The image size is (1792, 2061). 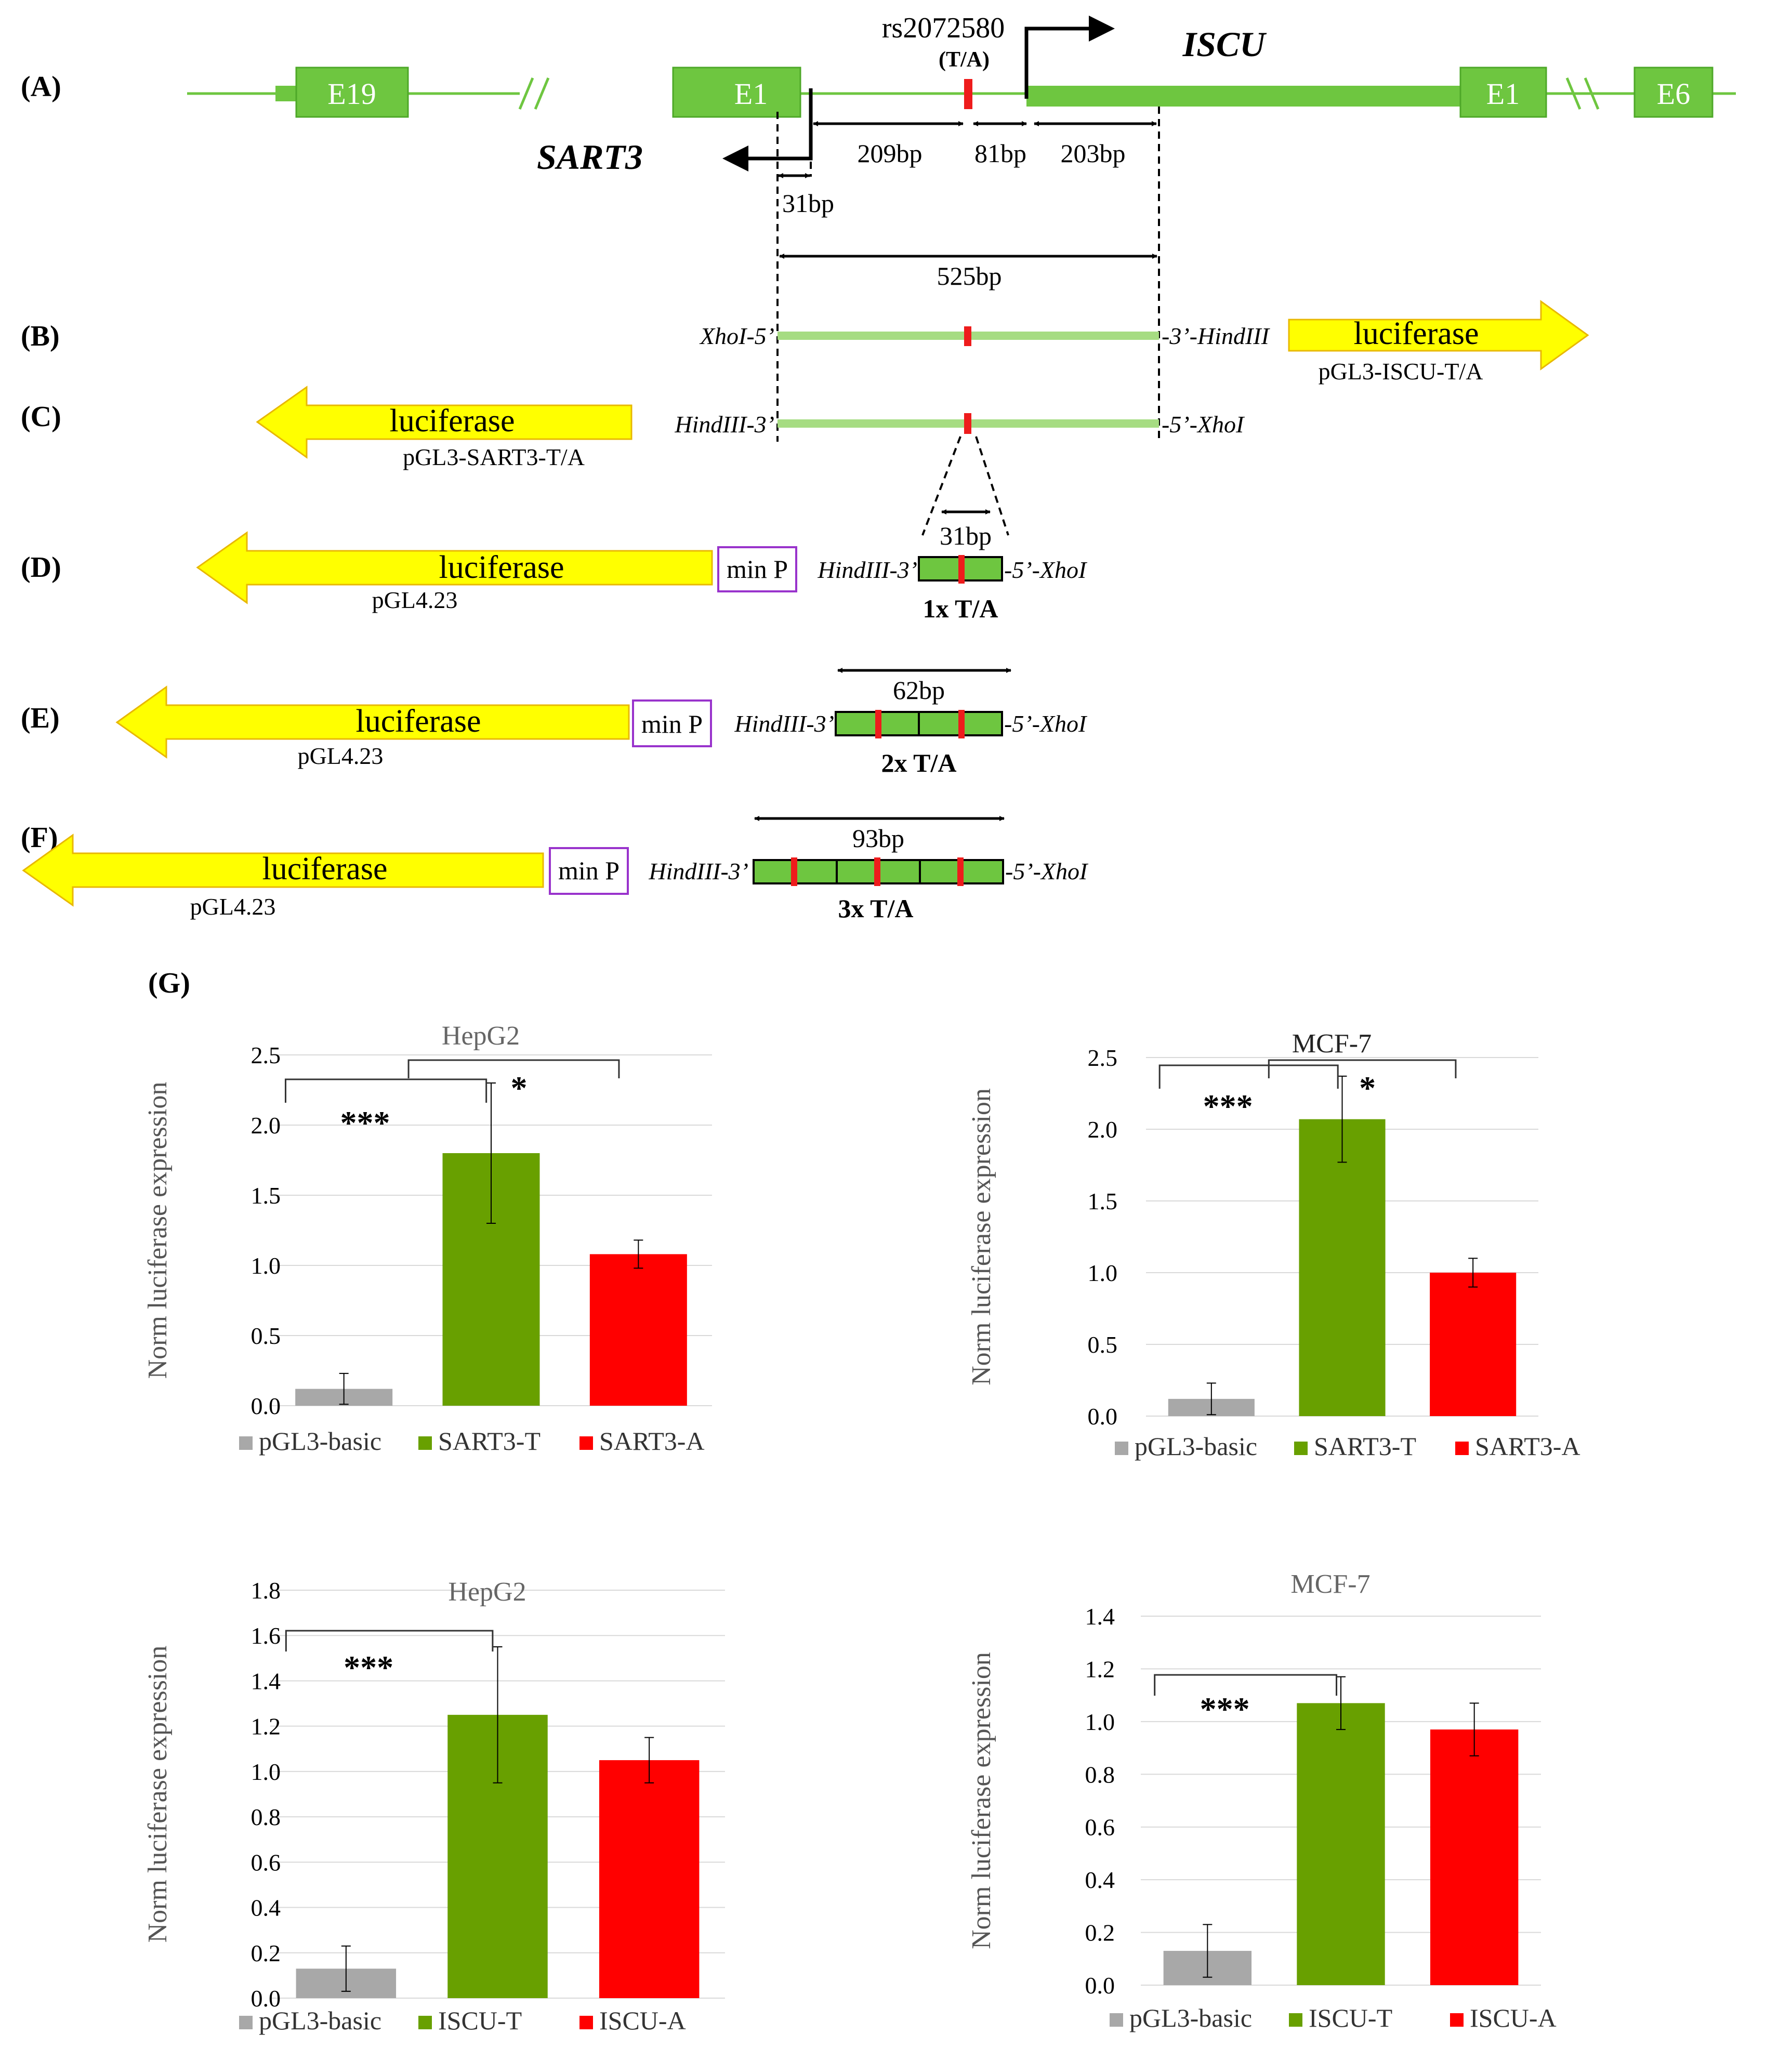 I want to click on bar-sart3-t, so click(x=1342, y=1267).